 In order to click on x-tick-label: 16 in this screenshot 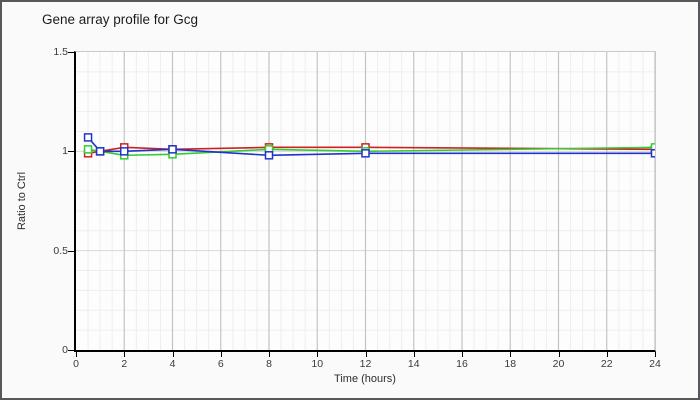, I will do `click(462, 364)`.